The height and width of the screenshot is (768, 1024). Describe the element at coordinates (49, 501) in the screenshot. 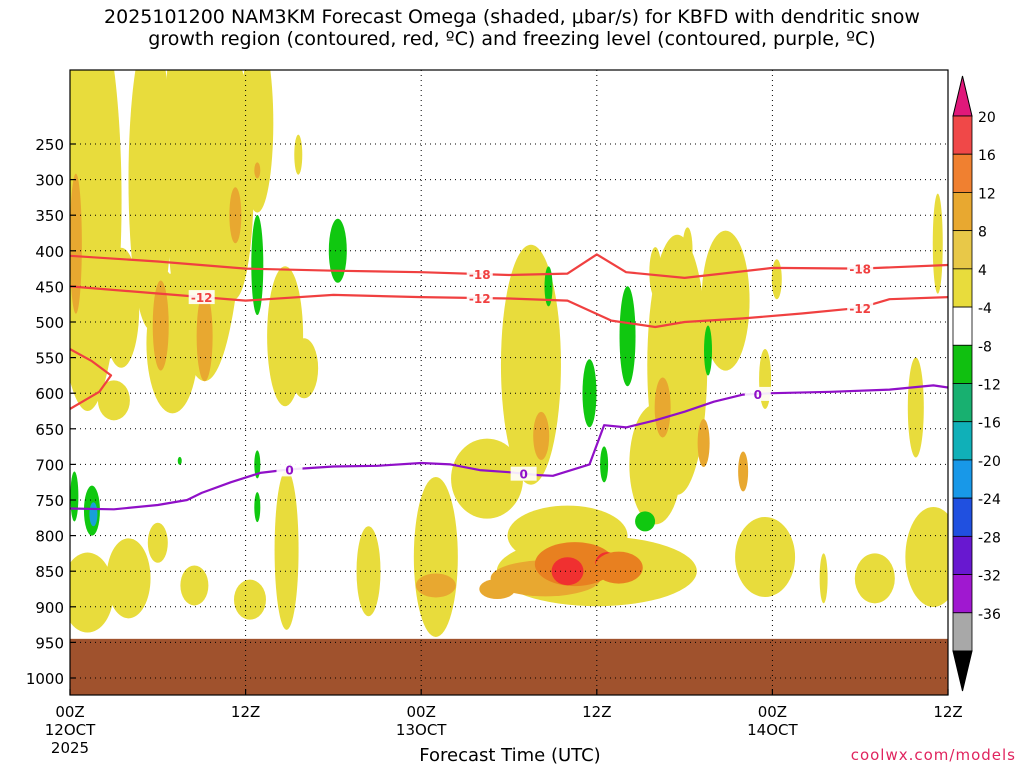

I see `y-tick-label: 750` at that location.